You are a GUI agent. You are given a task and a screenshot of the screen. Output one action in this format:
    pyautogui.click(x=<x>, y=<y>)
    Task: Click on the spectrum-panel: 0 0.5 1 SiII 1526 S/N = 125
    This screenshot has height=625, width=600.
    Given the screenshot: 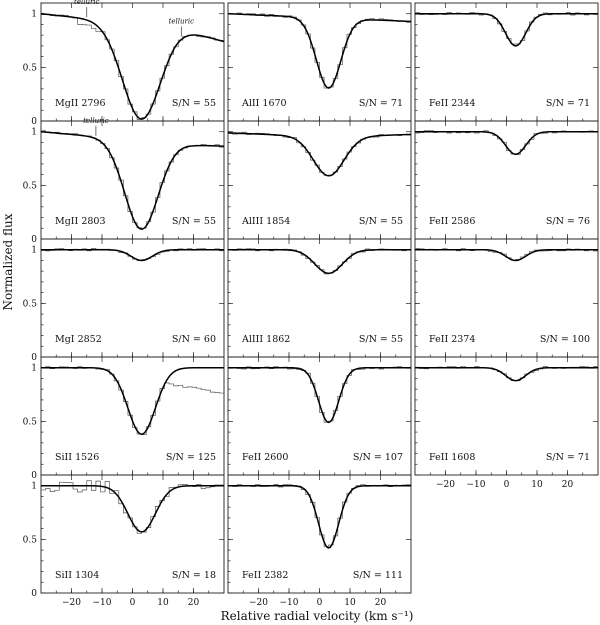 What is the action you would take?
    pyautogui.click(x=124, y=418)
    